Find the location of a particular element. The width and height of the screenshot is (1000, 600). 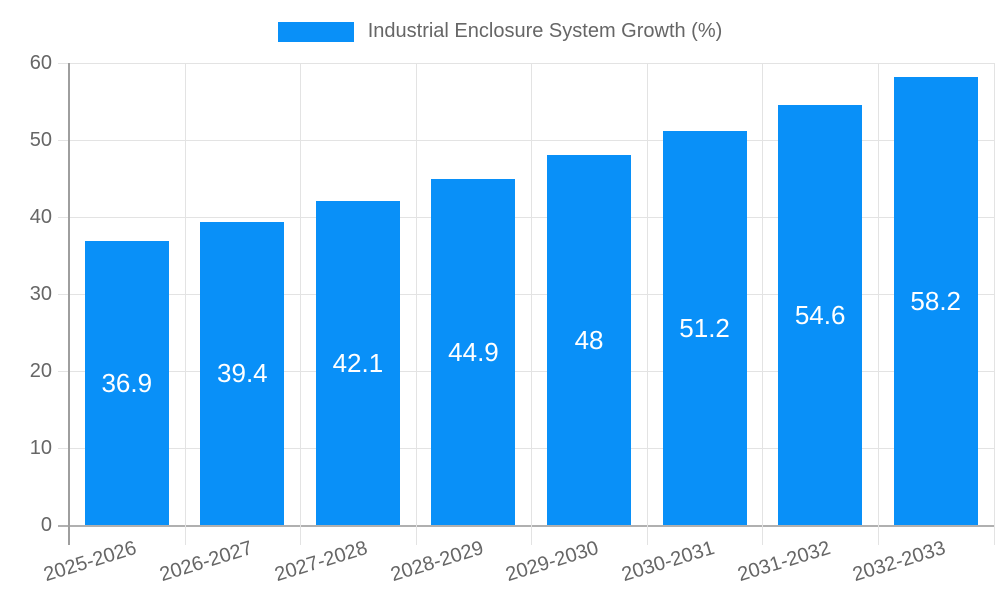

bar: 58.2 is located at coordinates (935, 300).